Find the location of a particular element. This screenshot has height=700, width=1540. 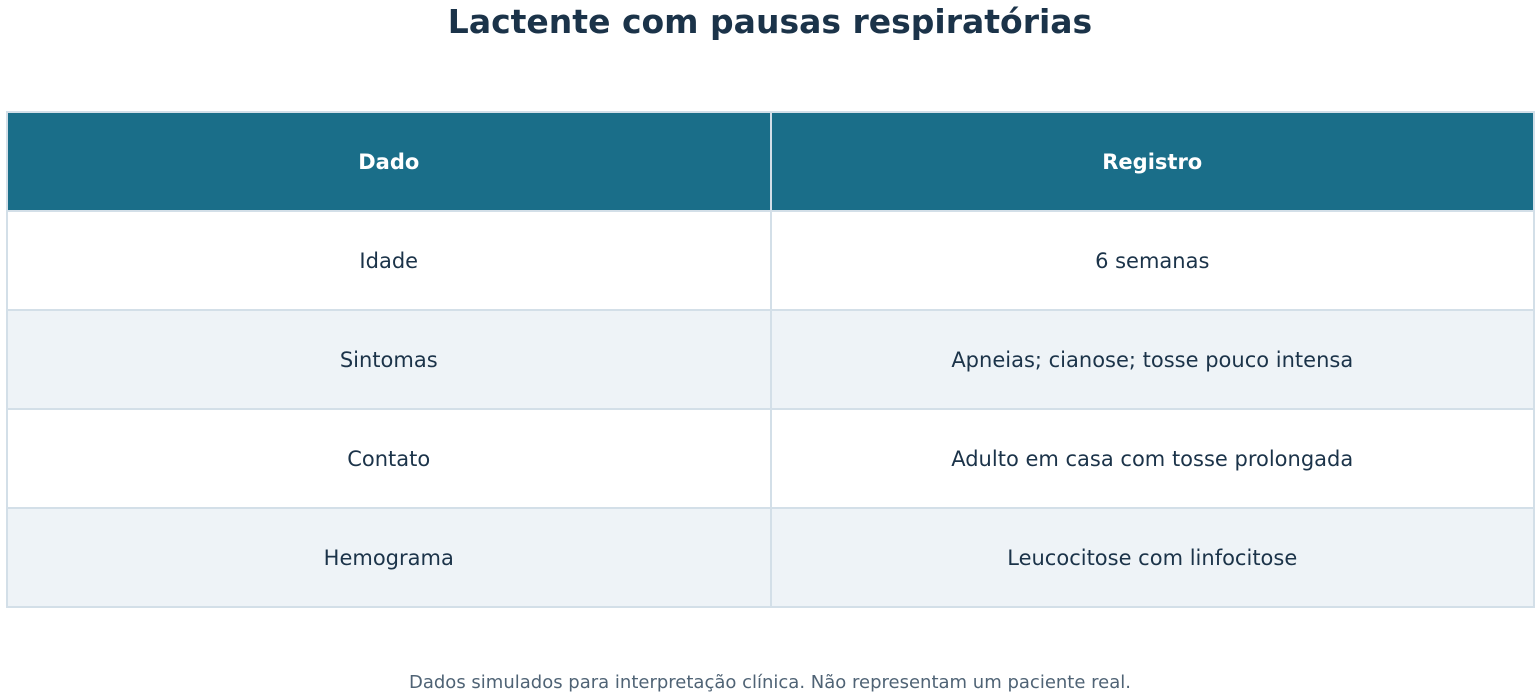

table-cell: Apneias; cianose; tosse pouco intensa is located at coordinates (1152, 359).